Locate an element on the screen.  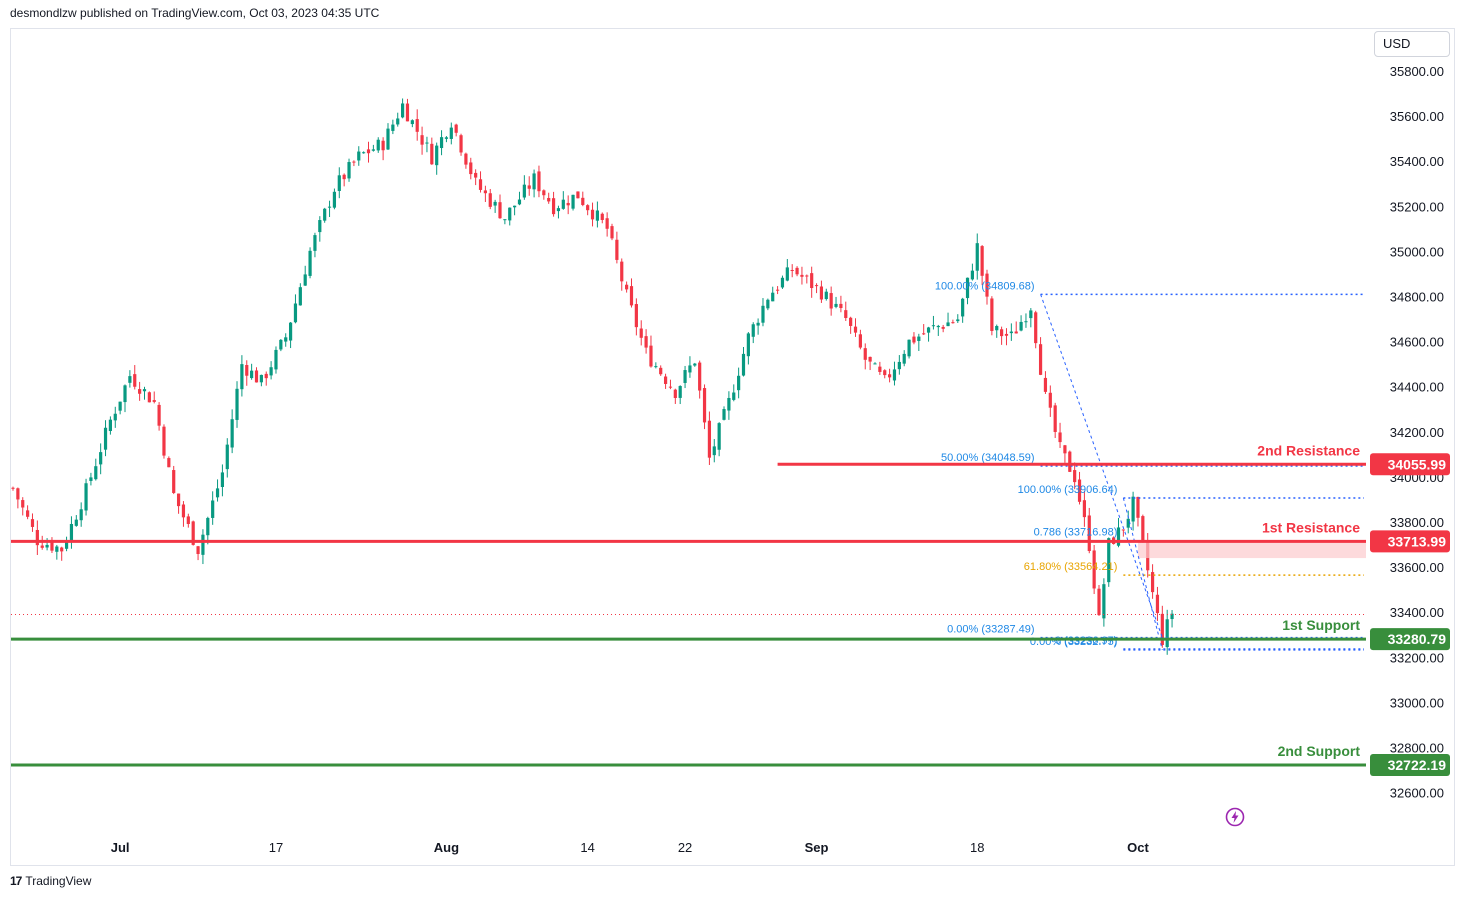
fib-trend-line is located at coordinates (1101, 466).